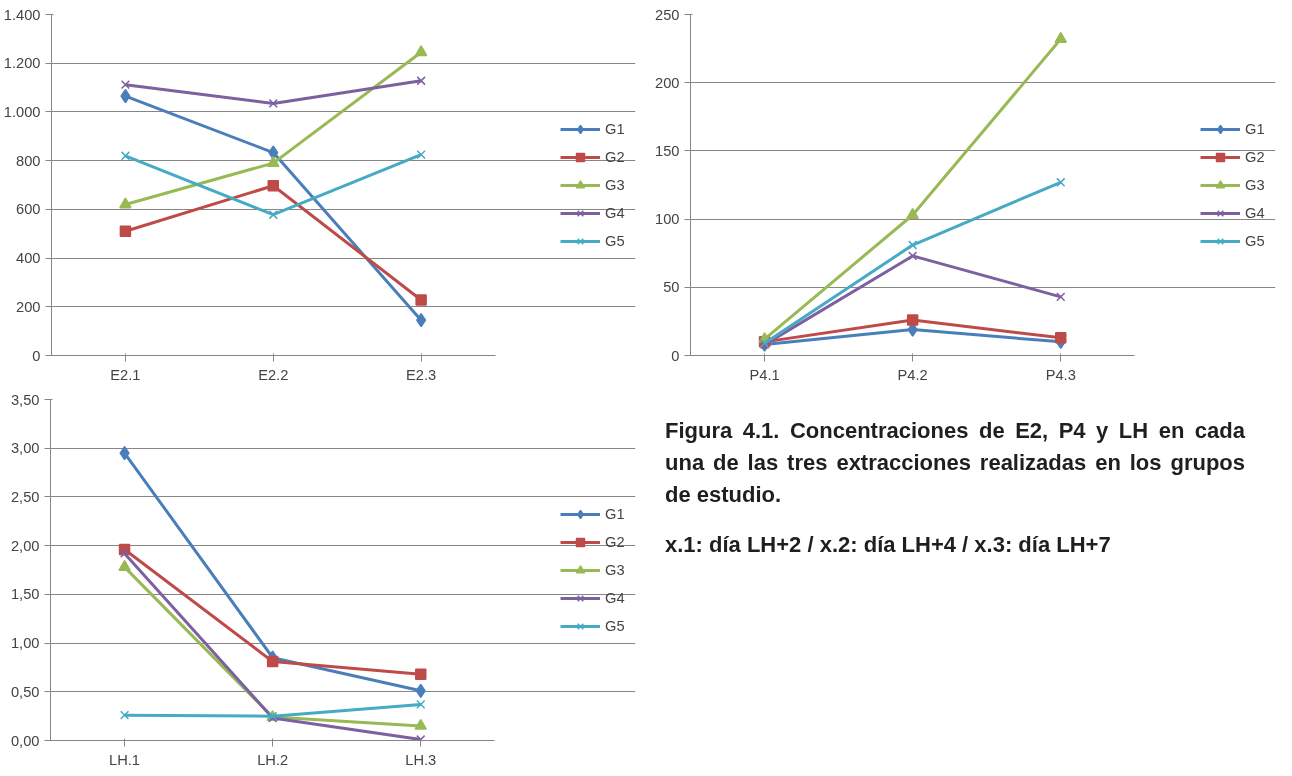 This screenshot has width=1292, height=776. I want to click on y-tick-label: 1.200, so click(22, 63).